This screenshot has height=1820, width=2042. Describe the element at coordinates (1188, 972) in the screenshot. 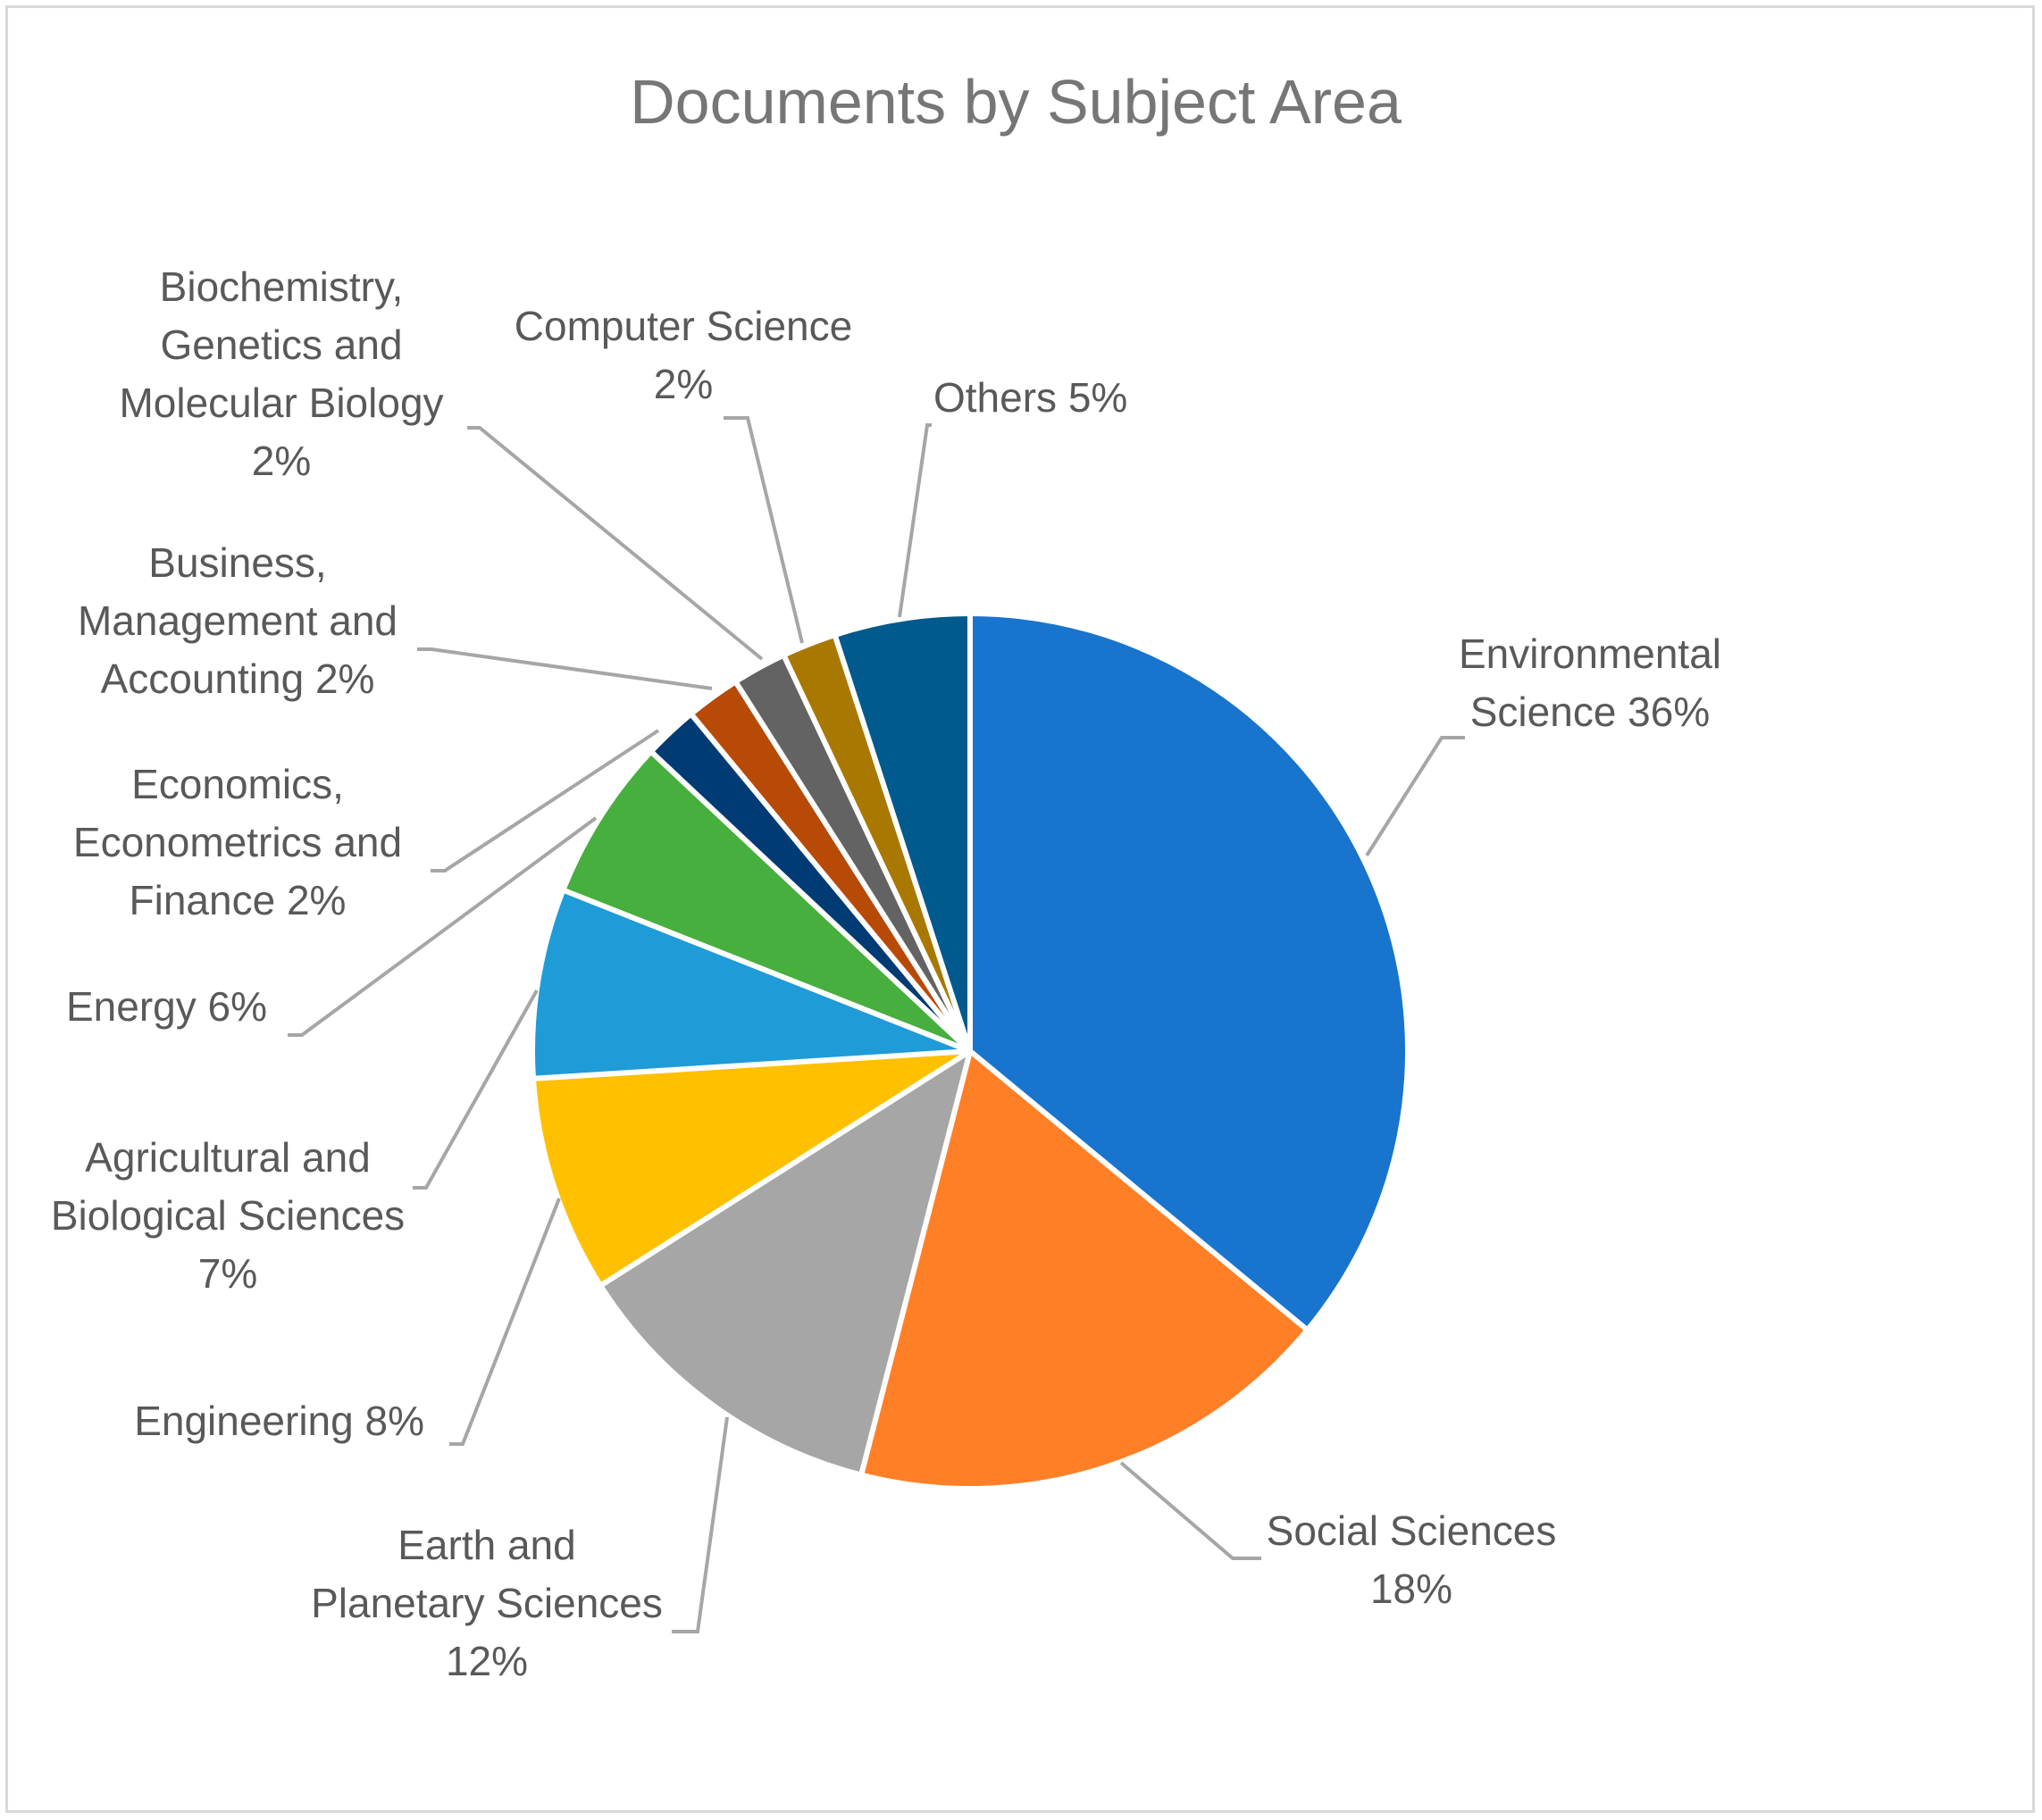

I see `pie-slice-environmental-science` at that location.